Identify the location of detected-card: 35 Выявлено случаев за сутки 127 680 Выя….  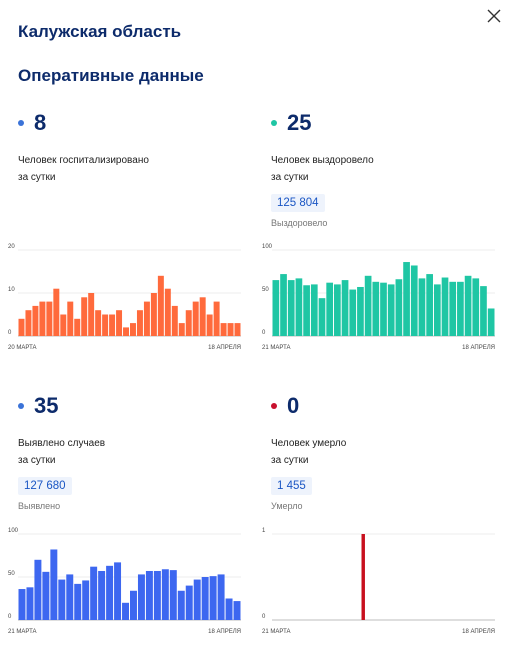
(135, 453).